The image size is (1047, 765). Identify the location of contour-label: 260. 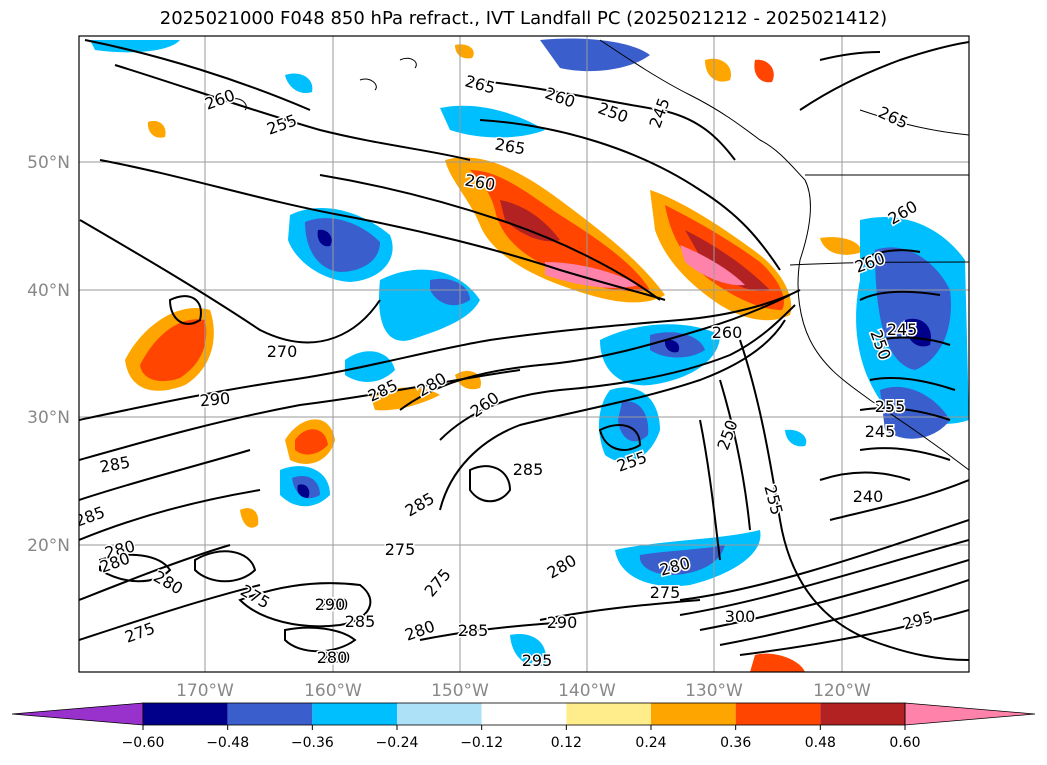
(727, 332).